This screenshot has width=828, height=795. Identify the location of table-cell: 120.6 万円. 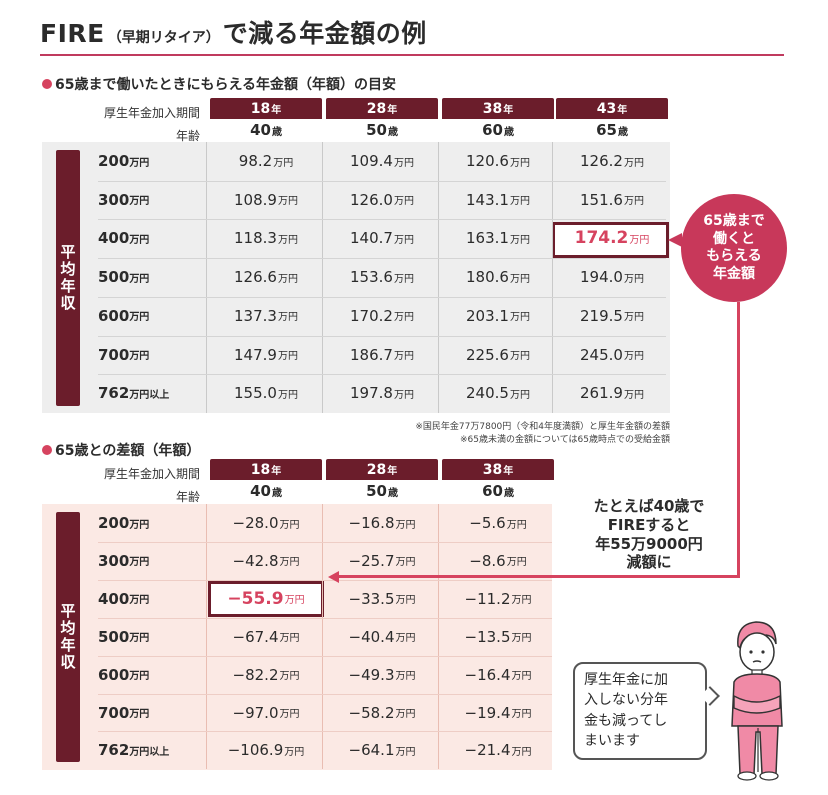
(498, 161).